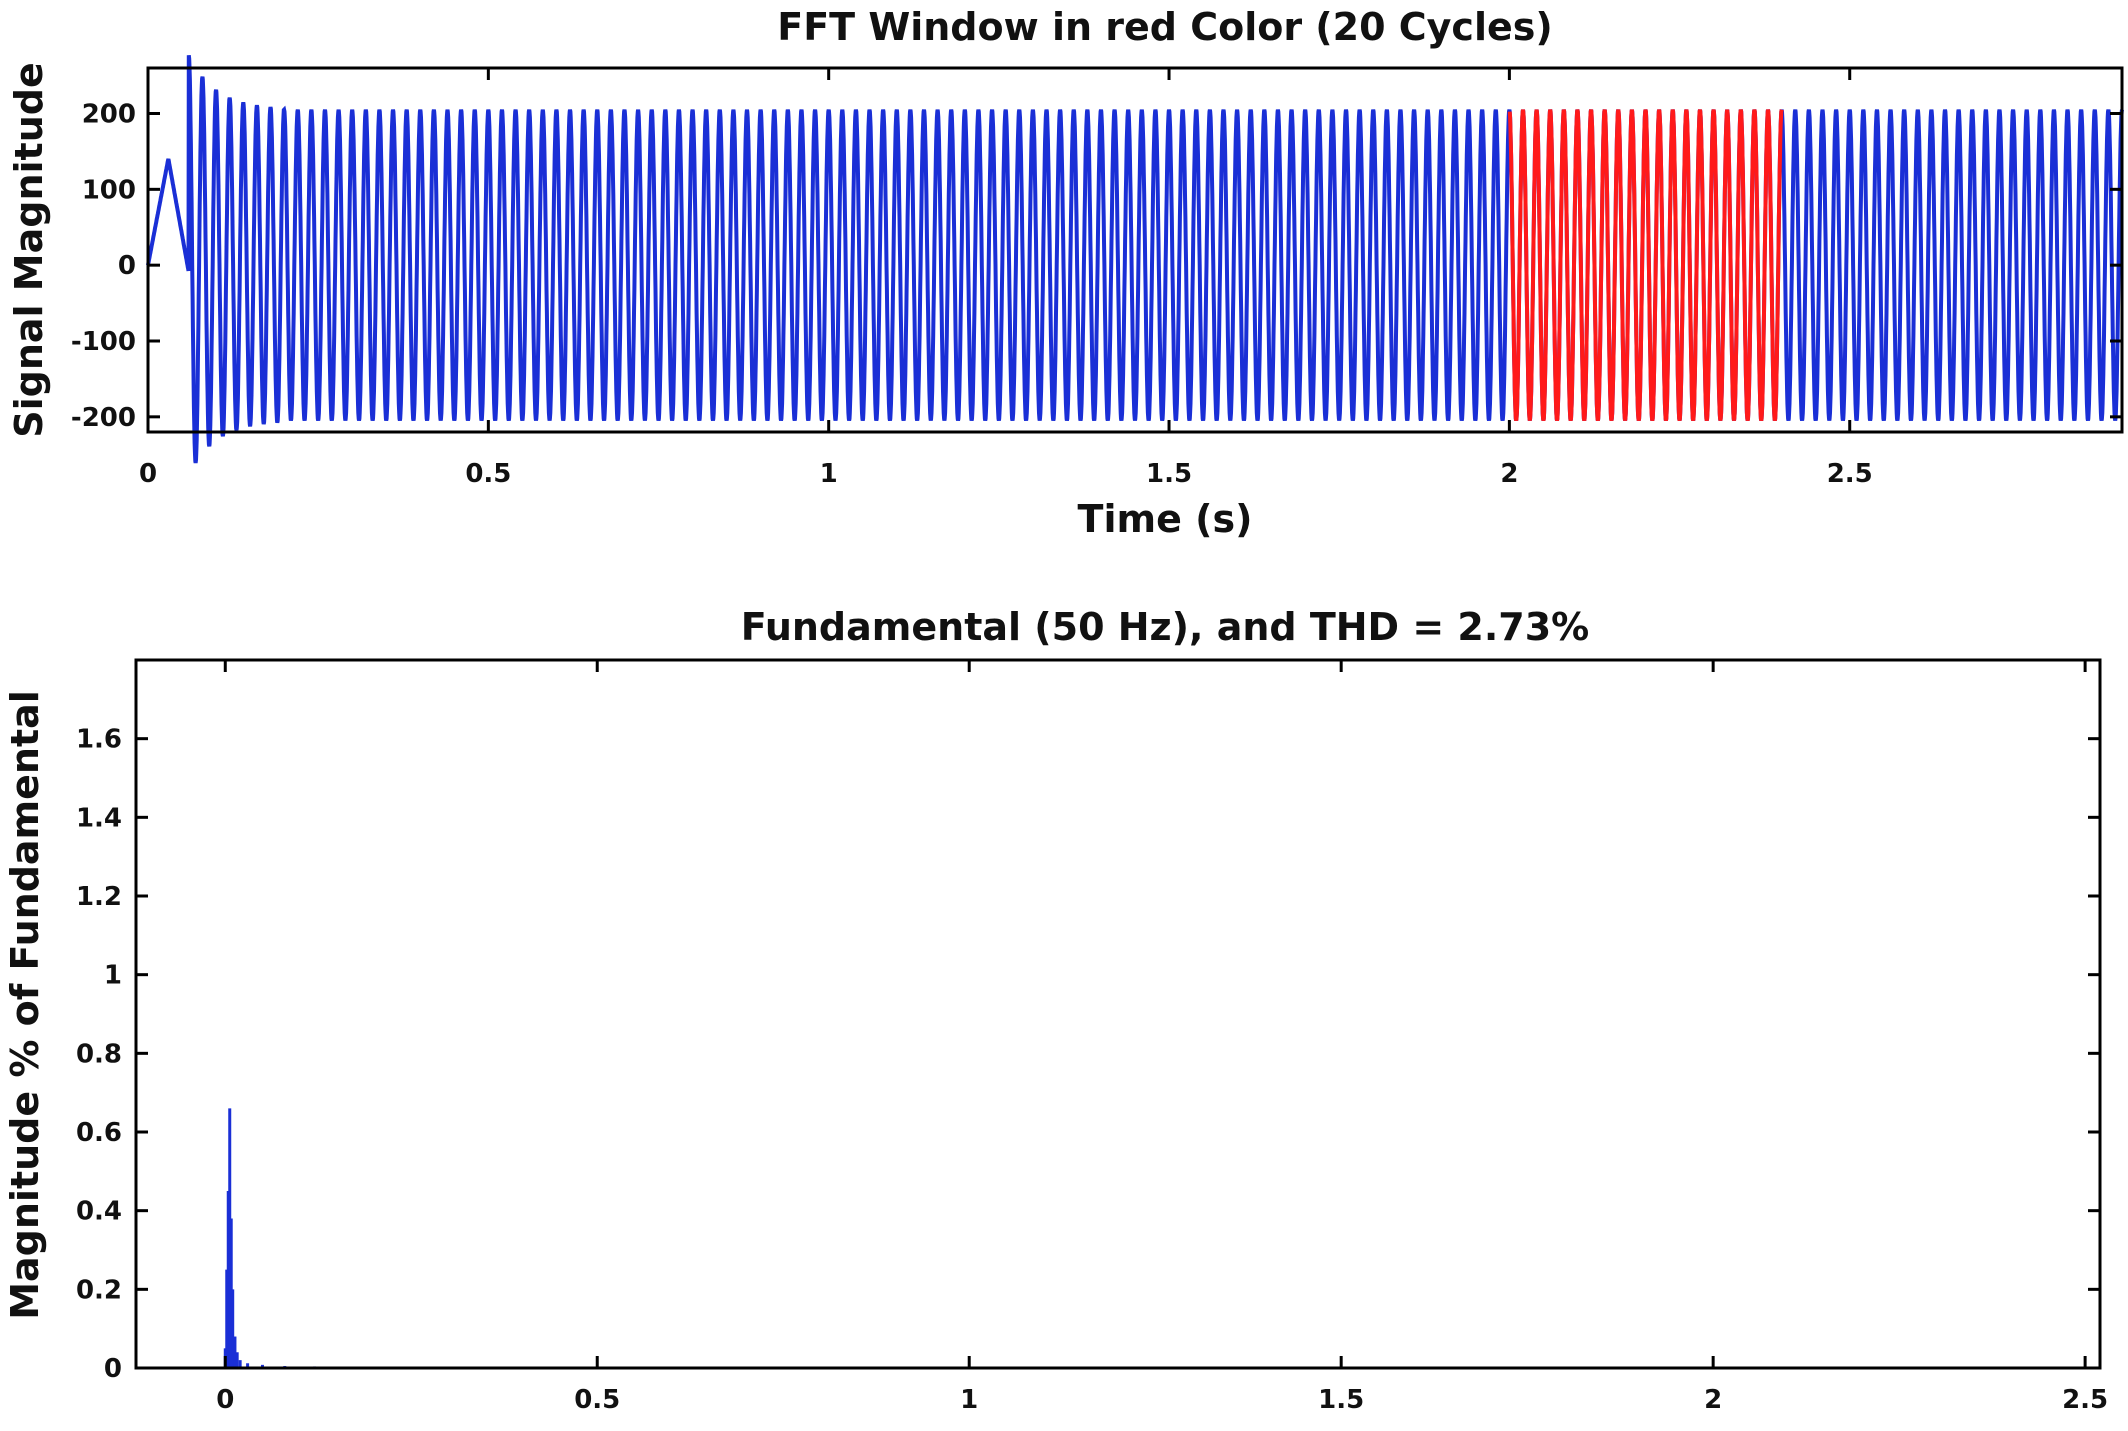 The height and width of the screenshot is (1431, 2128). Describe the element at coordinates (1165, 519) in the screenshot. I see `x-axis-label: Time (s)` at that location.